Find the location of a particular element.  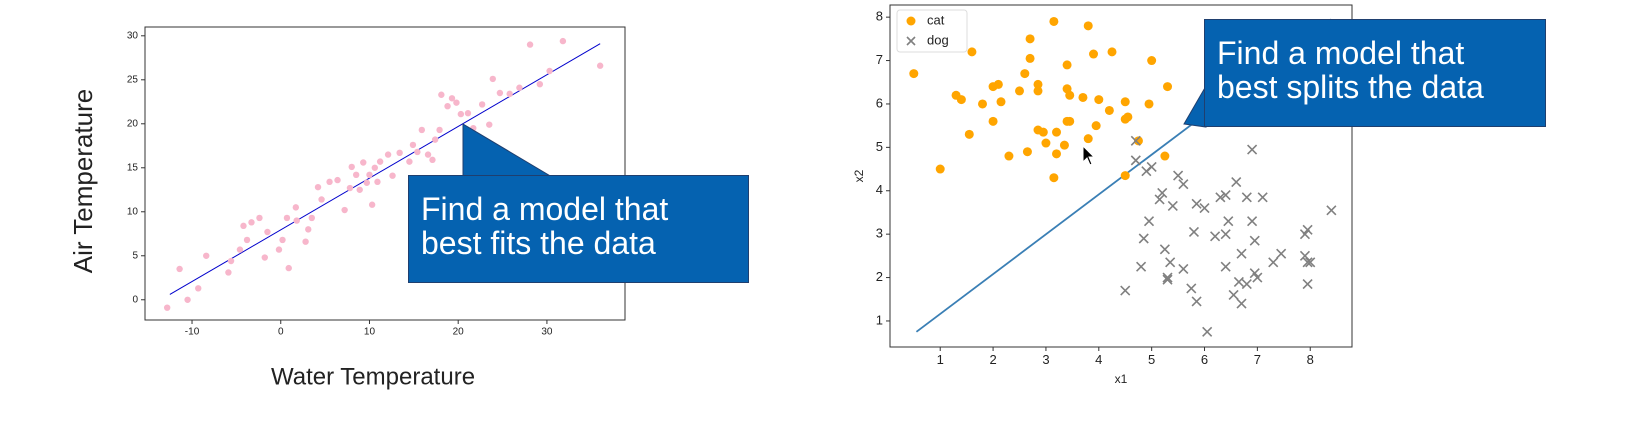

y-tick-label: 25 is located at coordinates (133, 79).